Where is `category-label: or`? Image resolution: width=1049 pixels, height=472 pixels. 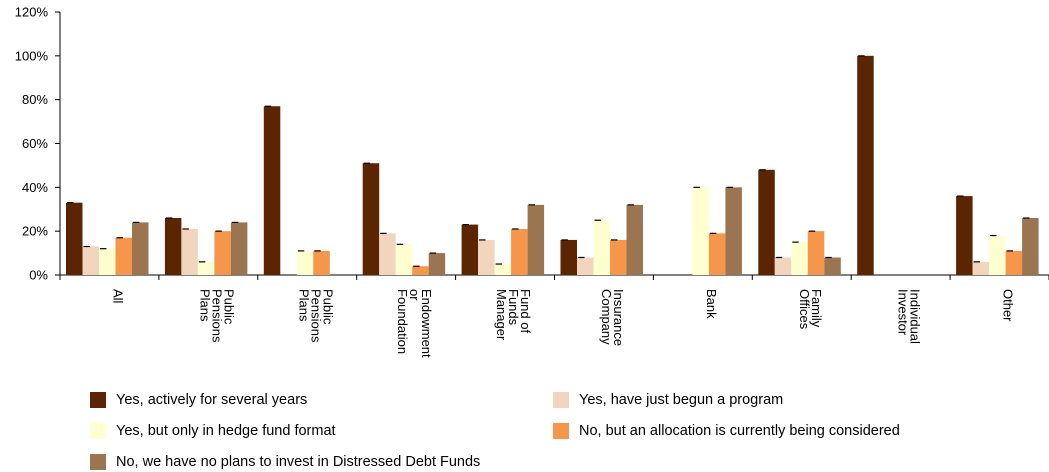 category-label: or is located at coordinates (414, 295).